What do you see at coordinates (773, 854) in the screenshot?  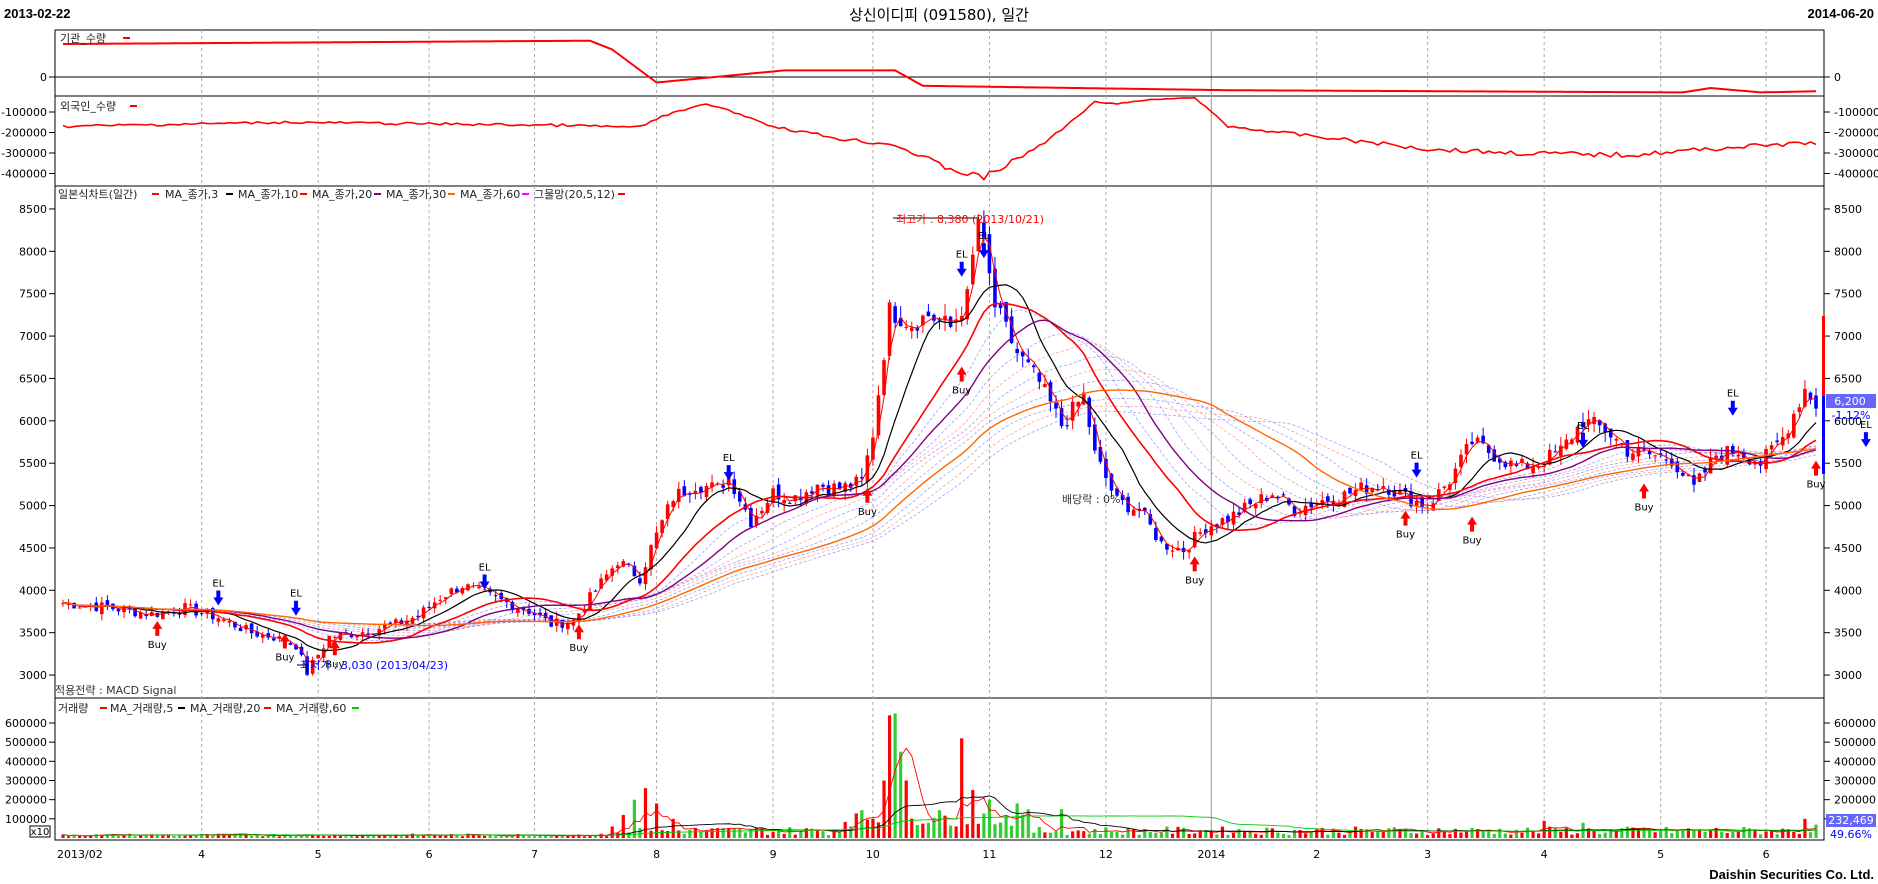 I see `x-tick-label: 9` at bounding box center [773, 854].